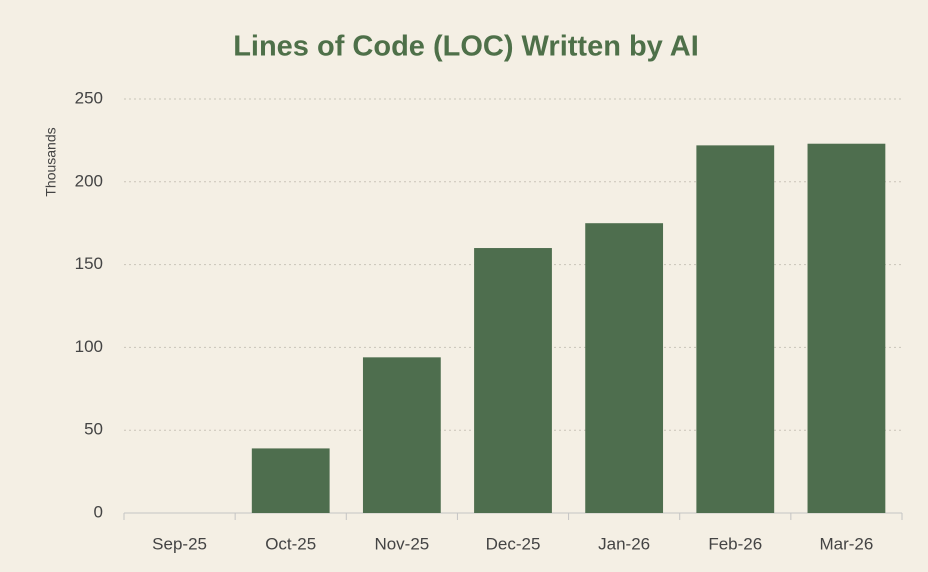  What do you see at coordinates (89, 97) in the screenshot?
I see `y-tick-label: 250` at bounding box center [89, 97].